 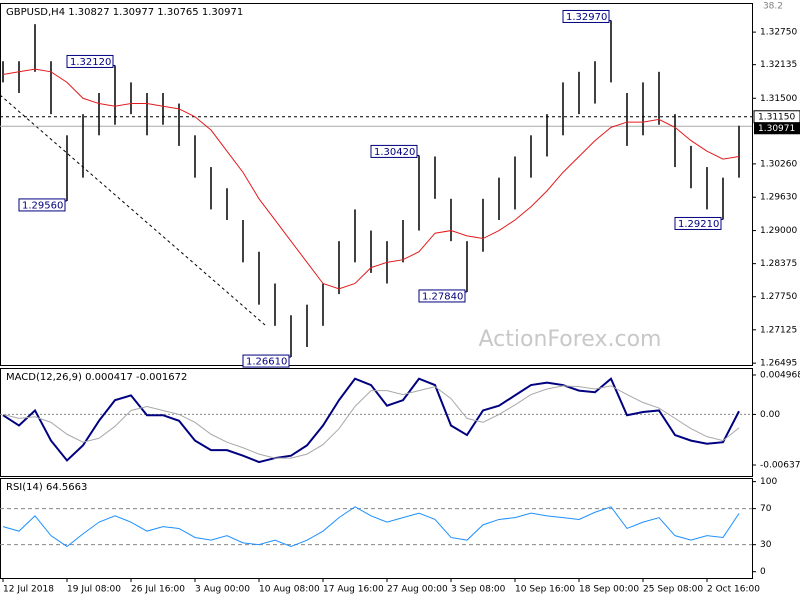 What do you see at coordinates (289, 590) in the screenshot?
I see `x-tick-label: 10 Aug 08:00` at bounding box center [289, 590].